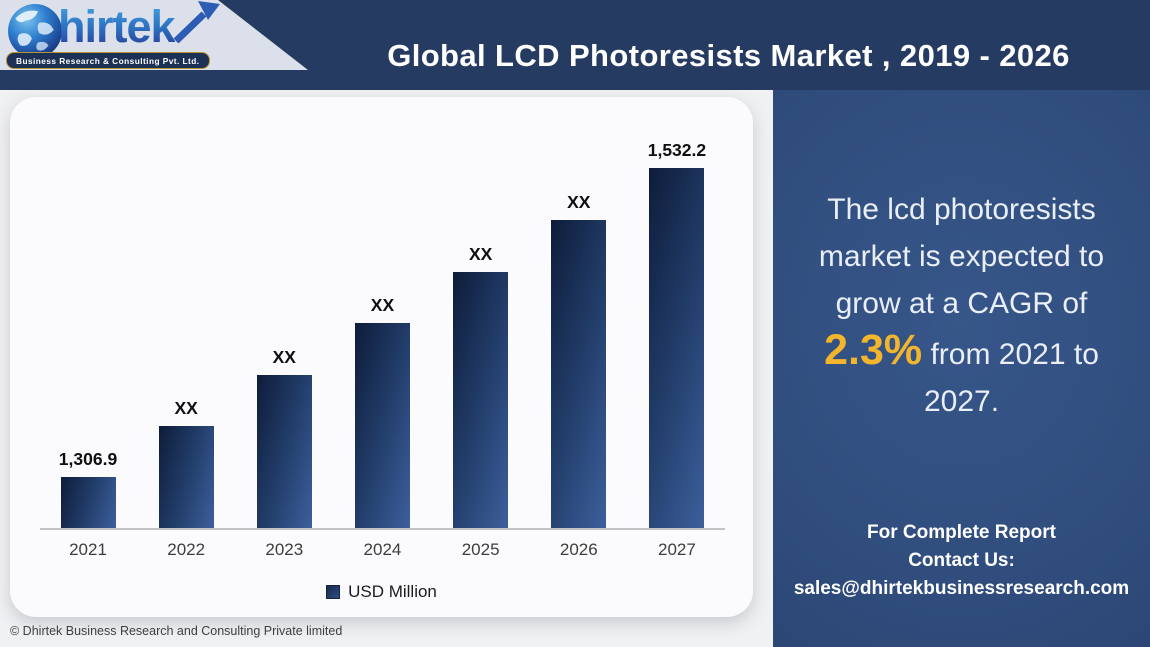  Describe the element at coordinates (961, 303) in the screenshot. I see `summary-line: grow at a CAGR of` at that location.